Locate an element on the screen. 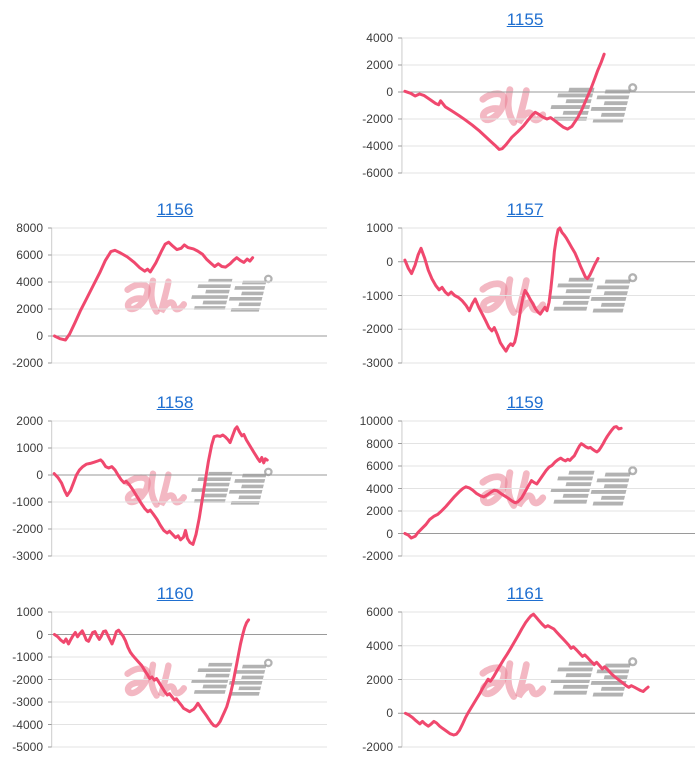 Image resolution: width=700 pixels, height=764 pixels. chart-cell-1157: 1157 1000 0 -1000 -2000 -3000 is located at coordinates (525, 286).